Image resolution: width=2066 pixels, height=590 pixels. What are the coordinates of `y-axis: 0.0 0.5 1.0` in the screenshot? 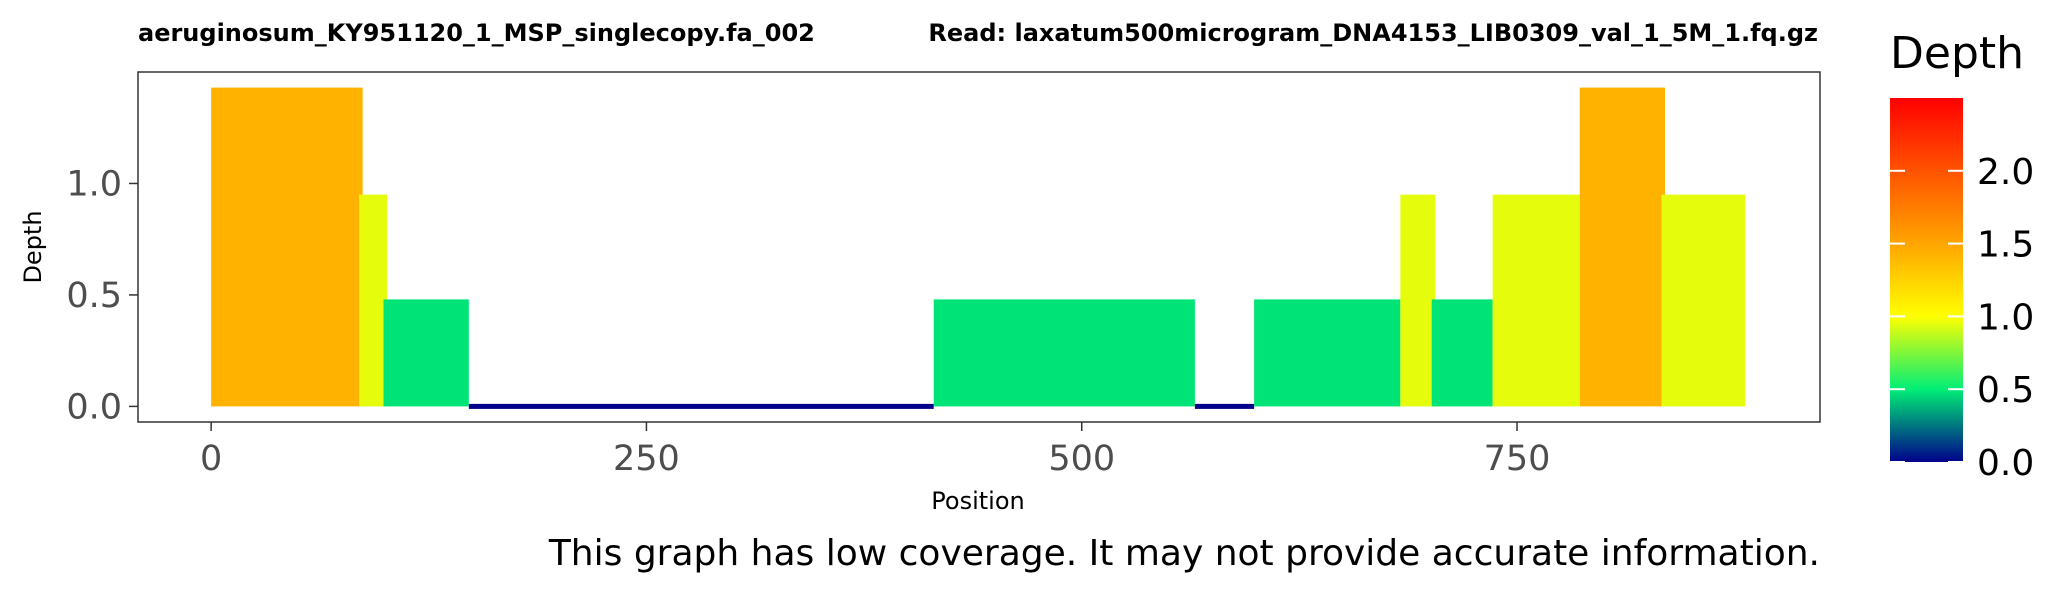 It's located at (102, 295).